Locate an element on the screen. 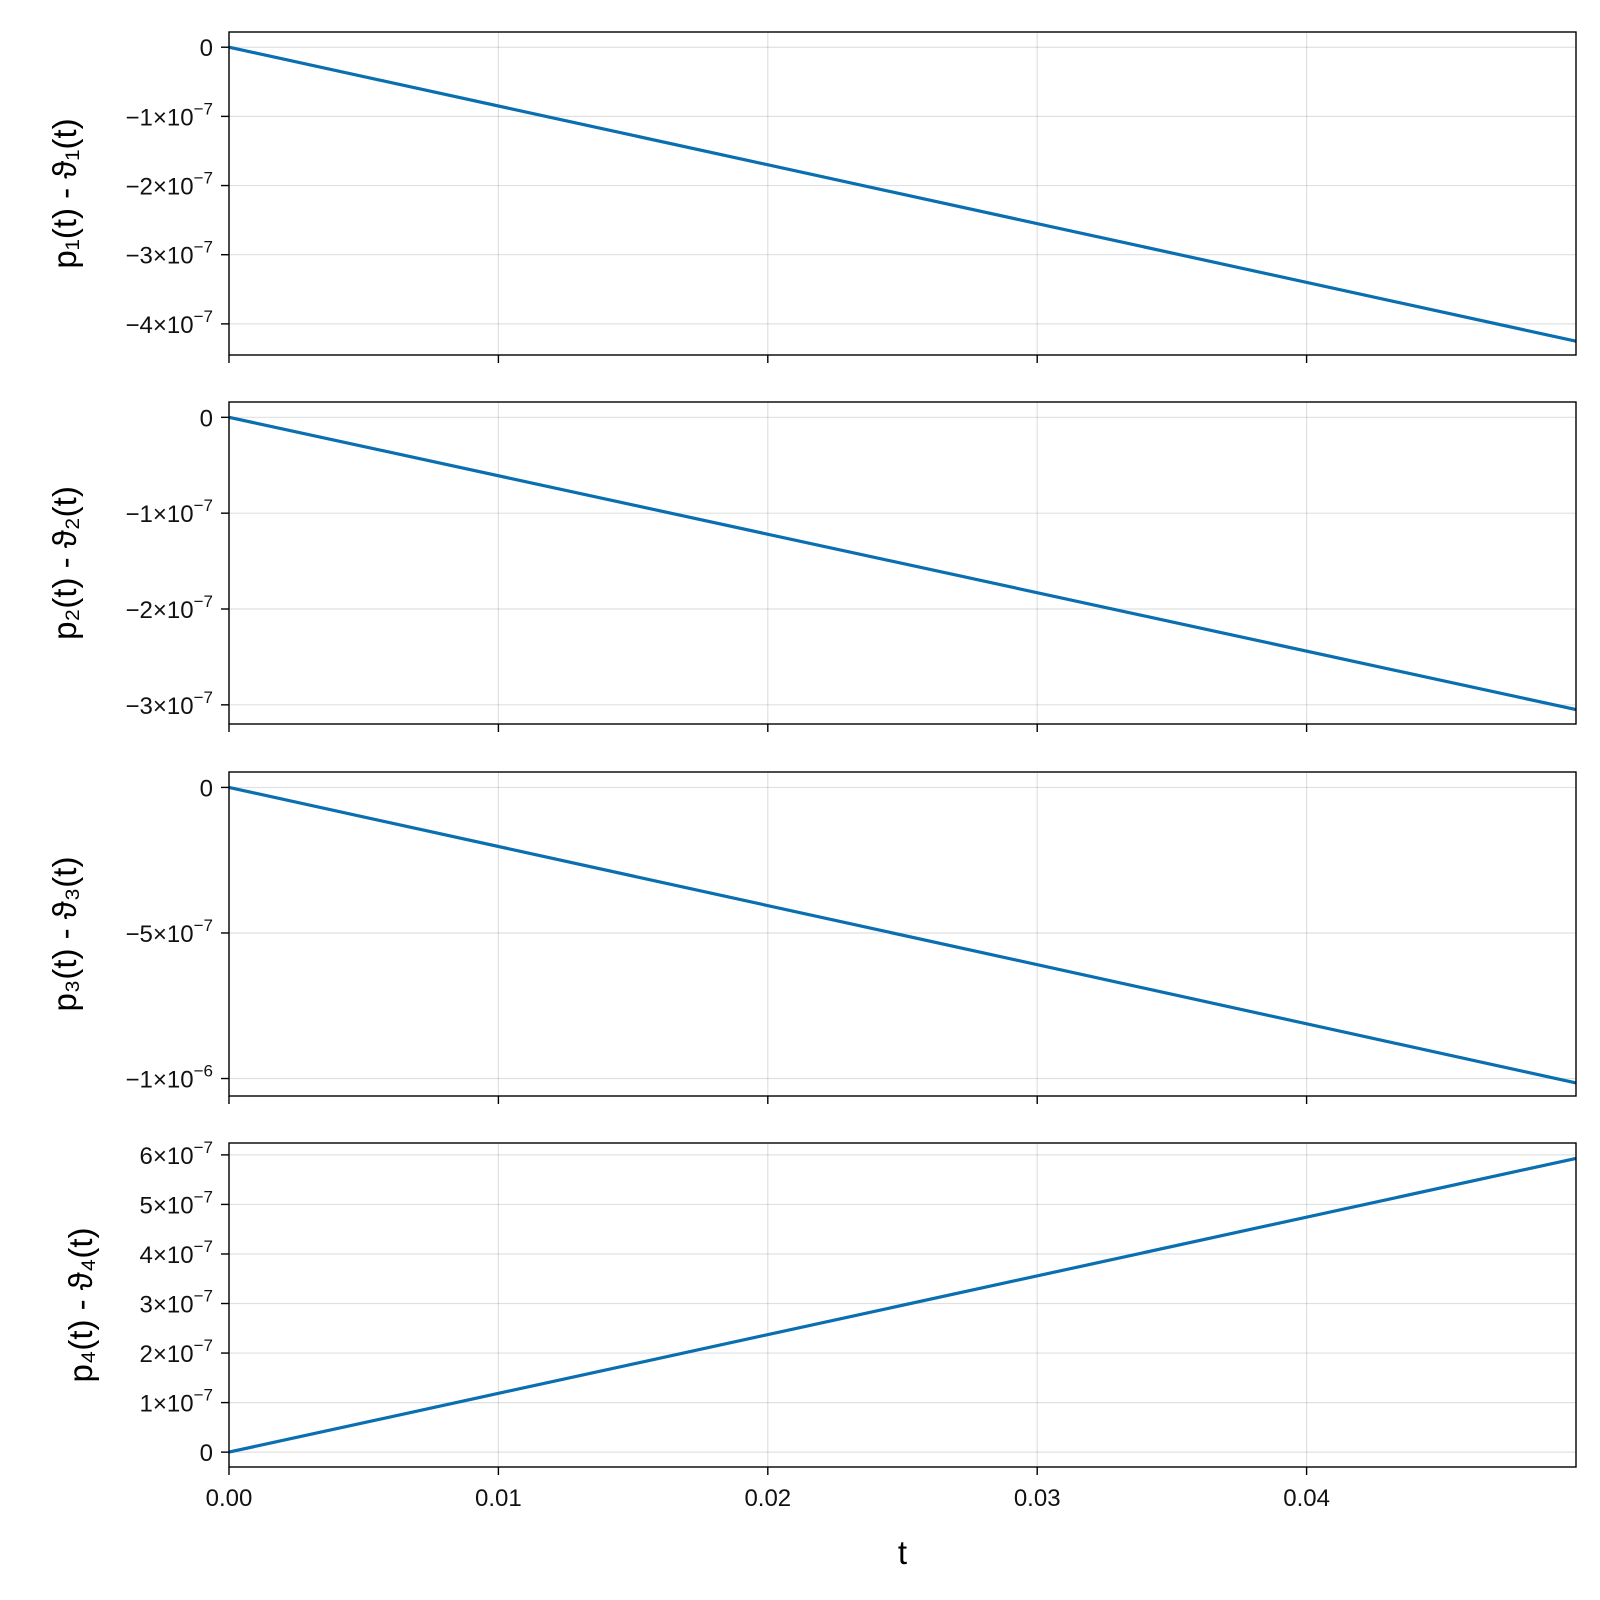 The width and height of the screenshot is (1600, 1600). y-tick-mantissa: 3×10 is located at coordinates (167, 1305).